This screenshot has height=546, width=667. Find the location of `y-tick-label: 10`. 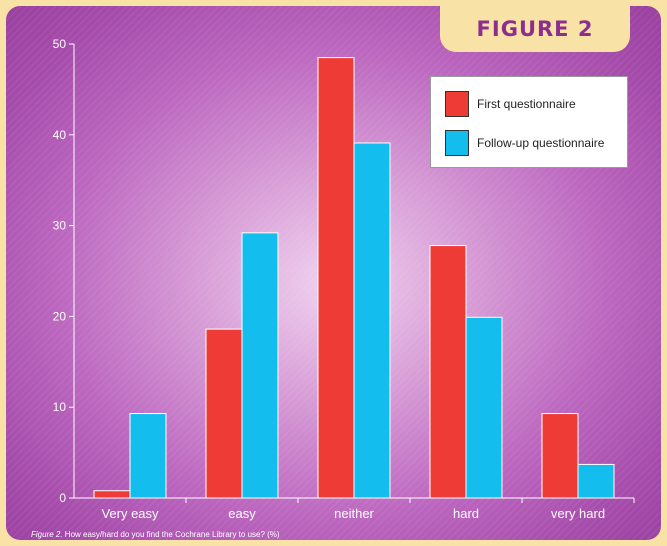

y-tick-label: 10 is located at coordinates (60, 407).